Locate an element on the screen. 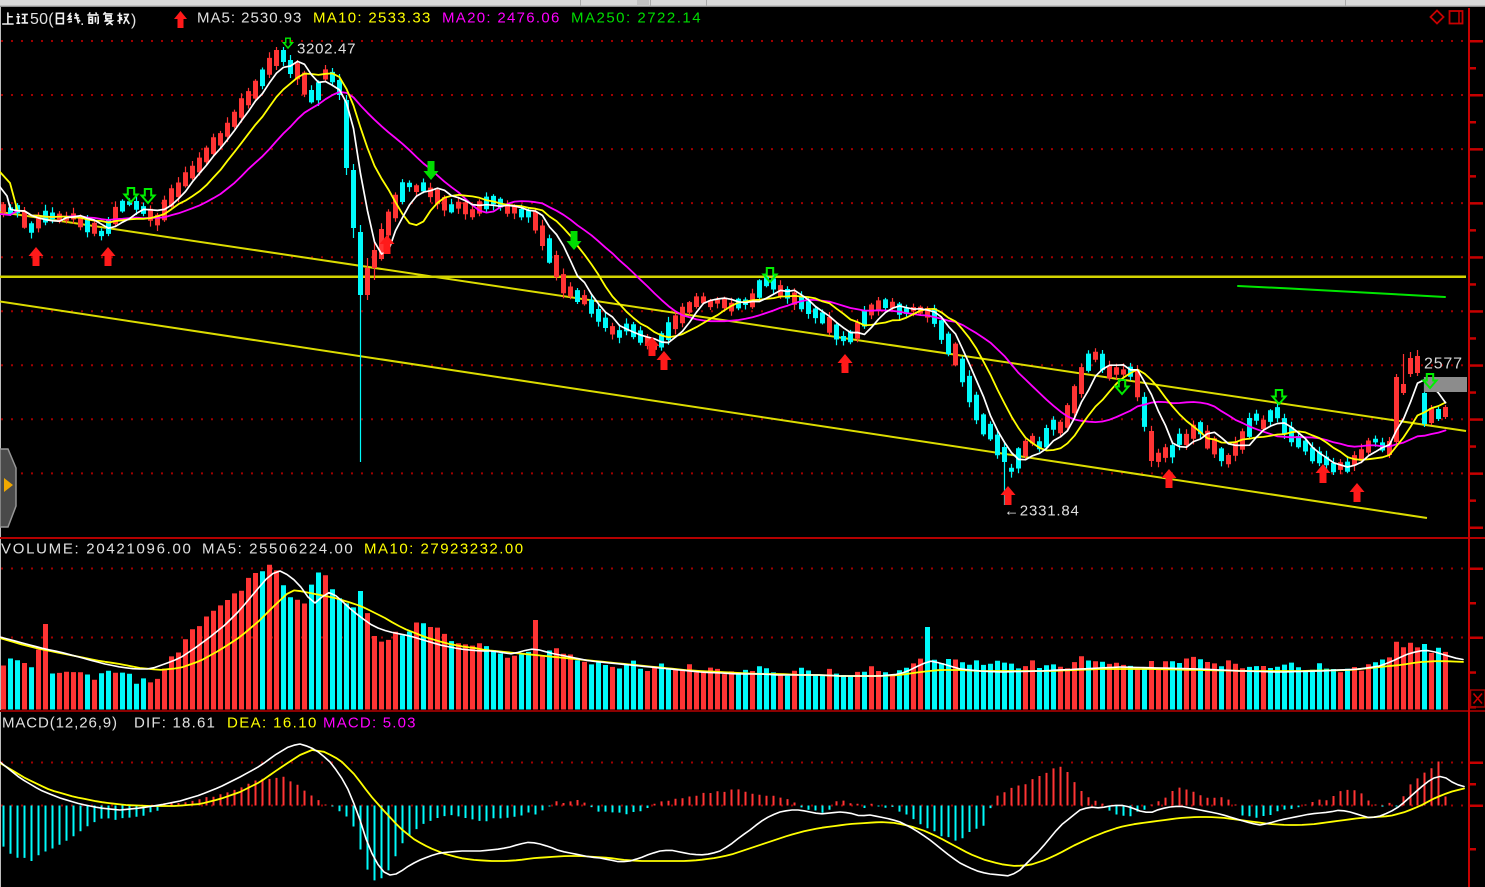 Image resolution: width=1485 pixels, height=887 pixels. svg-text: MA20: 2476.06 is located at coordinates (501, 18).